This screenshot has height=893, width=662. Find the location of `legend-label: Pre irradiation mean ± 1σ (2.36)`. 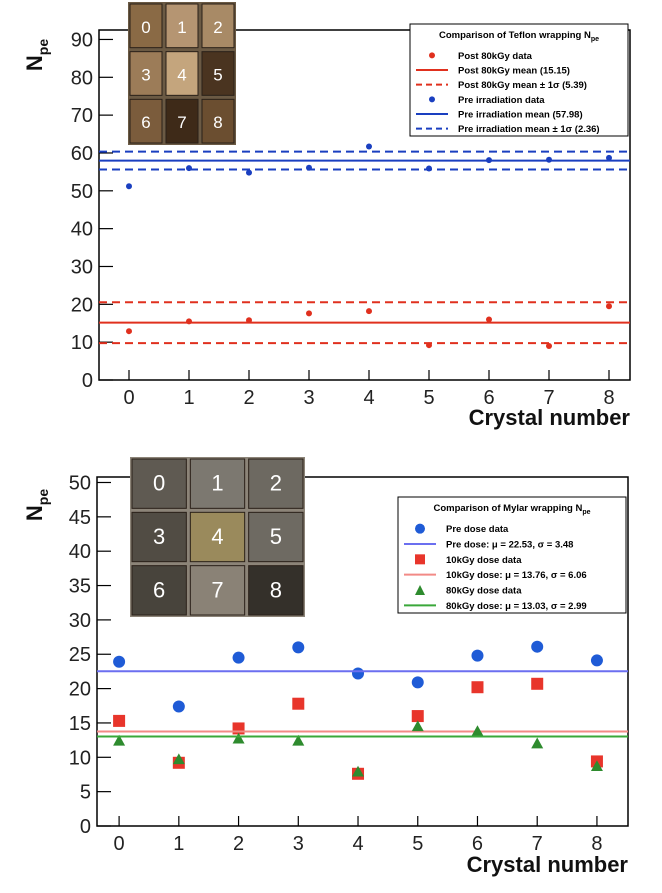

legend-label: Pre irradiation mean ± 1σ (2.36) is located at coordinates (529, 129).